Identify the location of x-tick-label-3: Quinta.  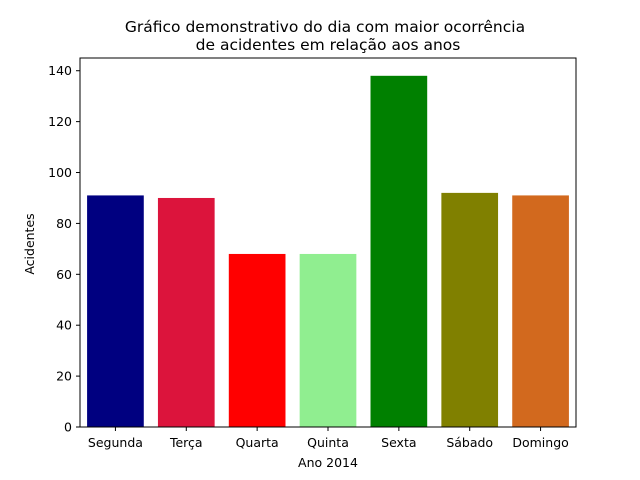
(328, 442).